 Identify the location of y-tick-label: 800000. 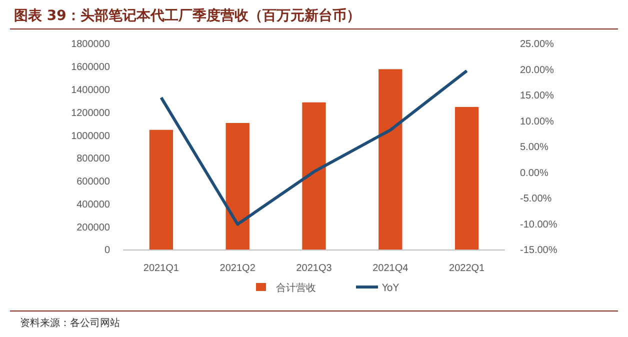
(93, 159).